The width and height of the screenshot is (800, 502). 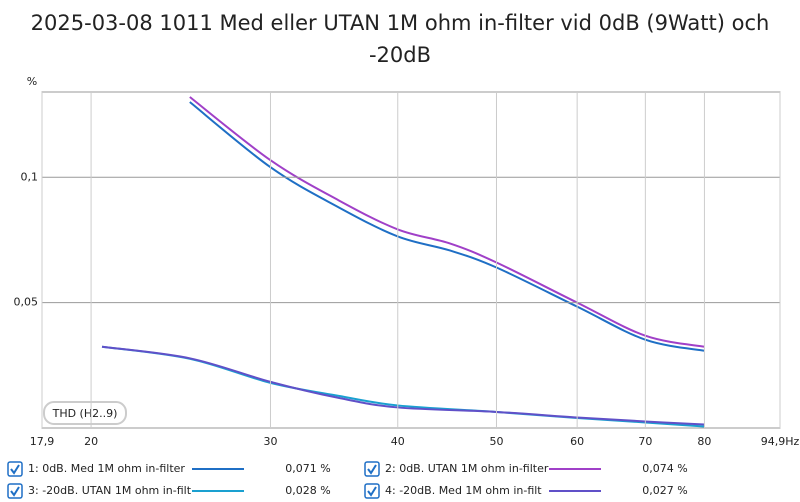 What do you see at coordinates (467, 468) in the screenshot?
I see `legend-label: 2: 0dB. UTAN 1M ohm in-filter` at bounding box center [467, 468].